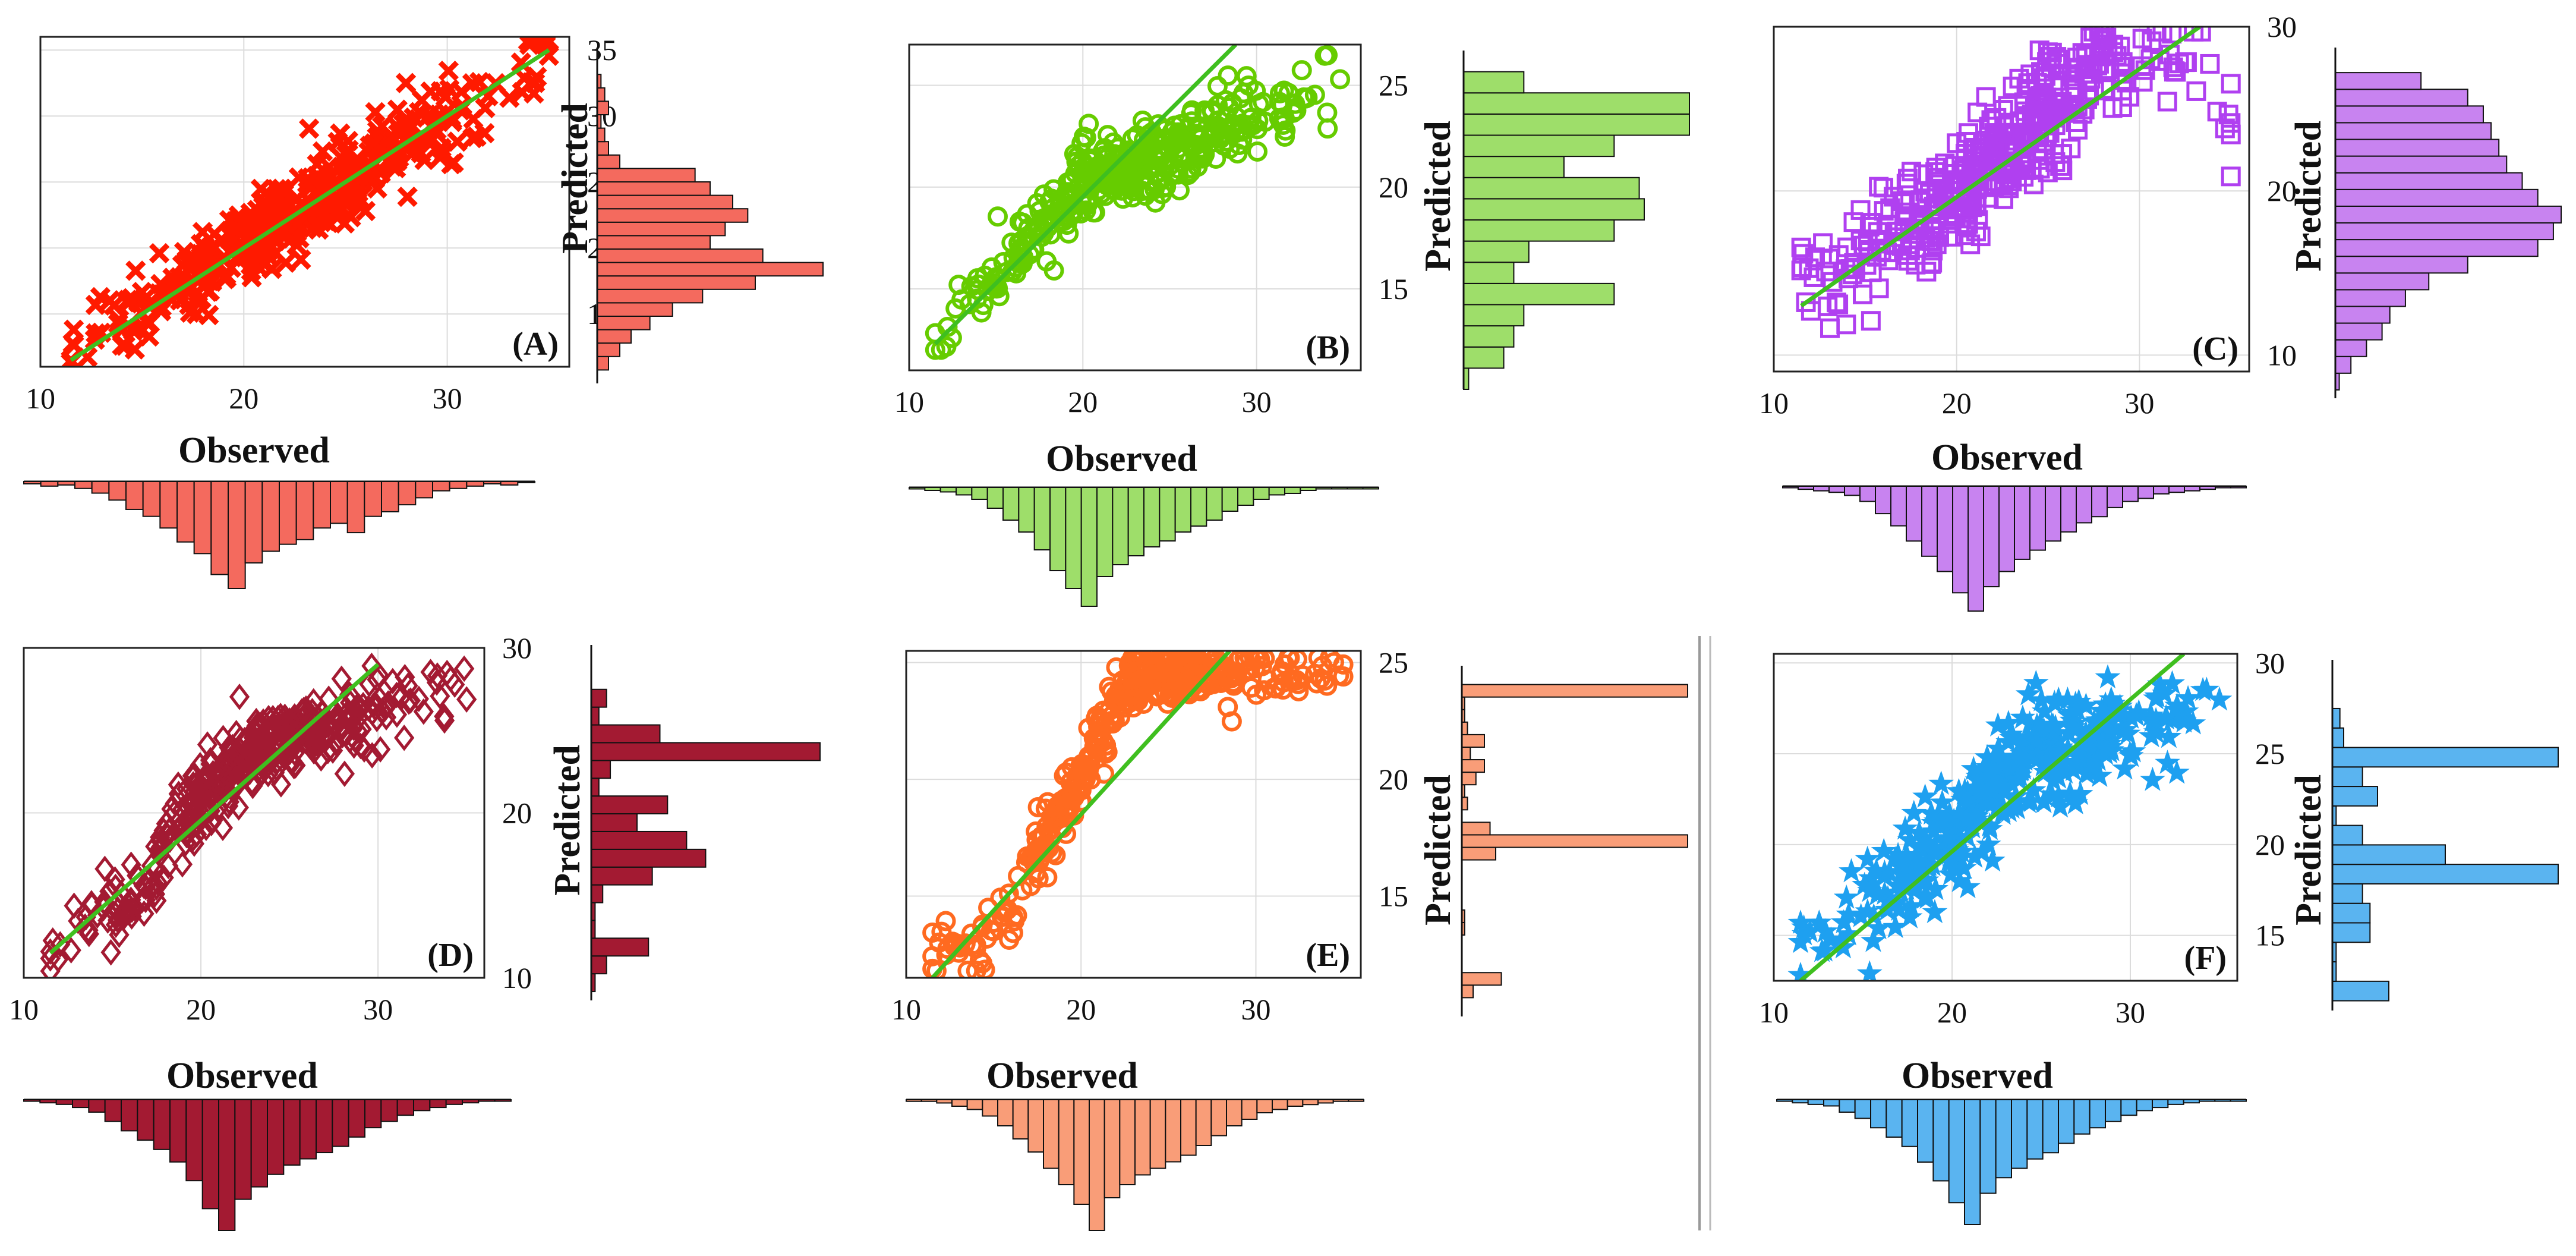 The height and width of the screenshot is (1256, 2576). Describe the element at coordinates (2215, 348) in the screenshot. I see `panel-label: (C)` at that location.